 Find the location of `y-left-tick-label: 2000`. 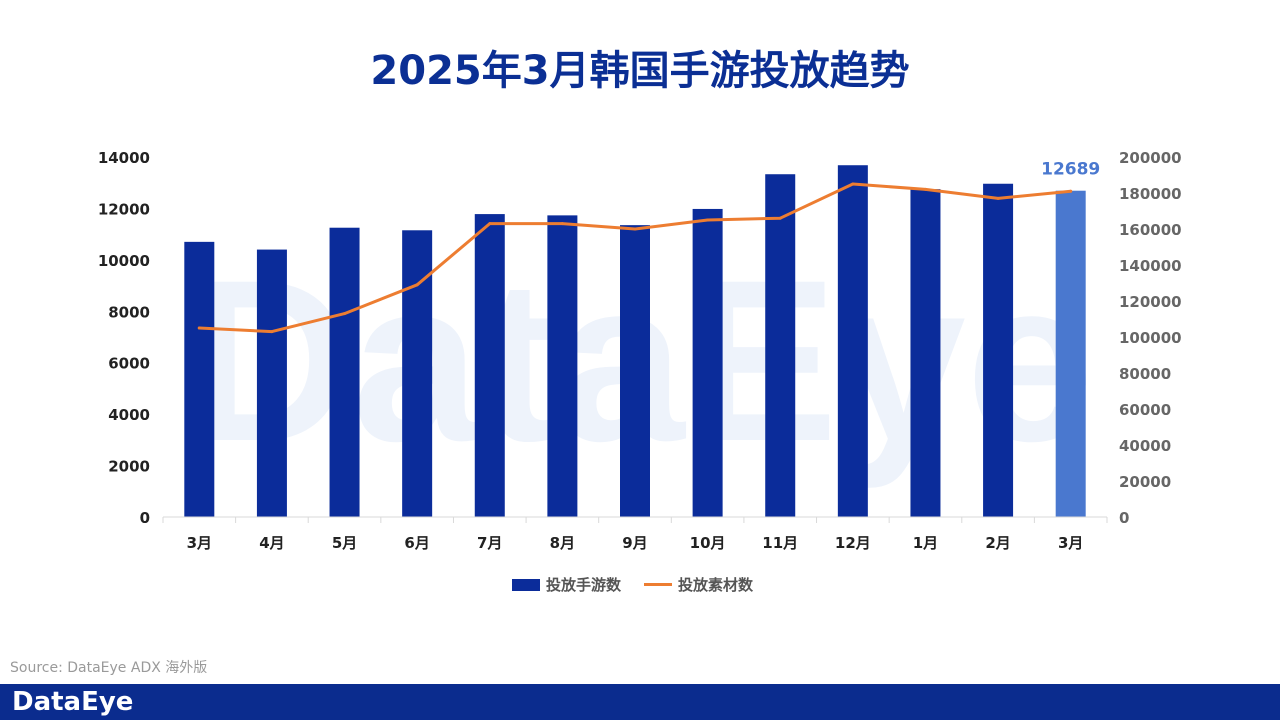

y-left-tick-label: 2000 is located at coordinates (129, 467).